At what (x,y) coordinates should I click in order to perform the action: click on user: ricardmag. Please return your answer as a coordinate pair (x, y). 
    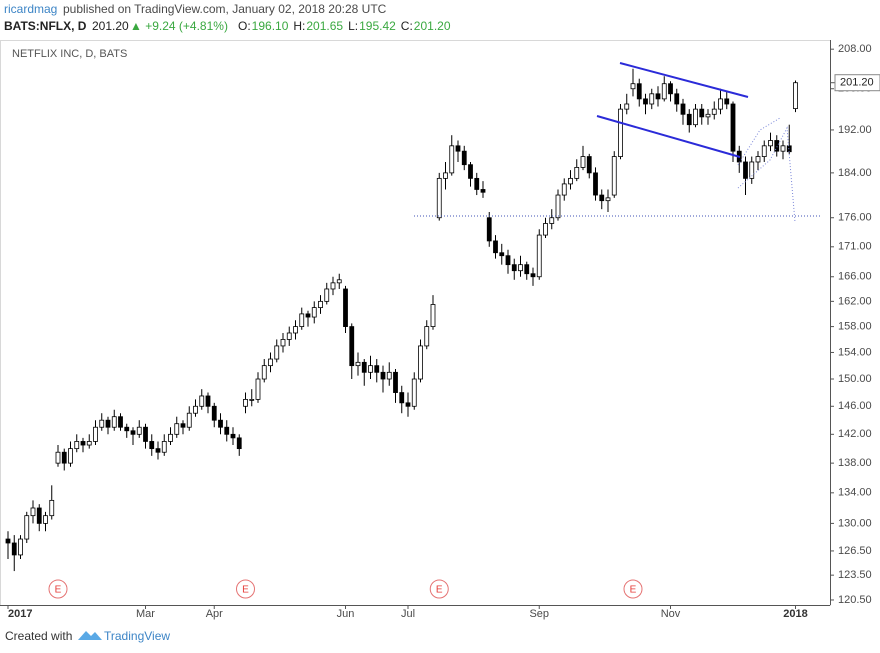
    Looking at the image, I should click on (30, 9).